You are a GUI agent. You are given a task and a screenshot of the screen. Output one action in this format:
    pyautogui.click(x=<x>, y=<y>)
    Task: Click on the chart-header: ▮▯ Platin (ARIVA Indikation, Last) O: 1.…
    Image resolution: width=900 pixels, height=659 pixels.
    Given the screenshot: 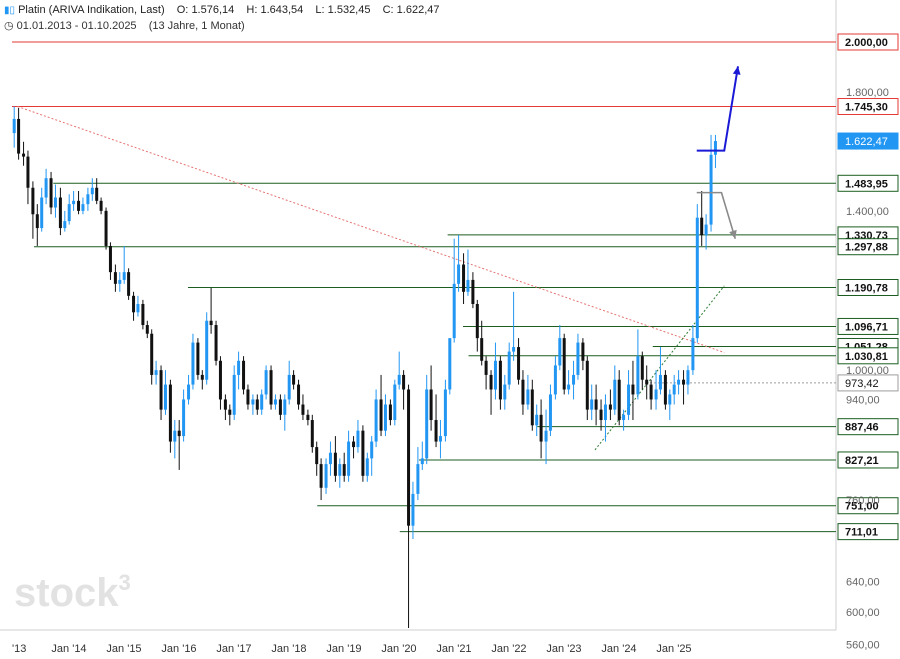 What is the action you would take?
    pyautogui.click(x=222, y=10)
    